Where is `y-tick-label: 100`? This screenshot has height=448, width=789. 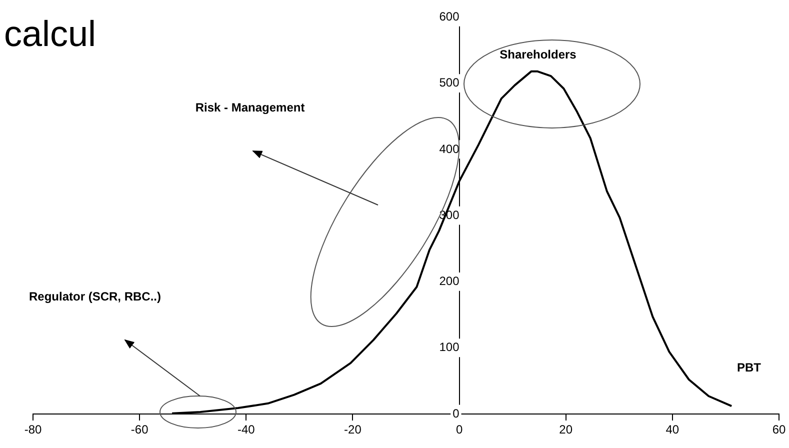 y-tick-label: 100 is located at coordinates (449, 347).